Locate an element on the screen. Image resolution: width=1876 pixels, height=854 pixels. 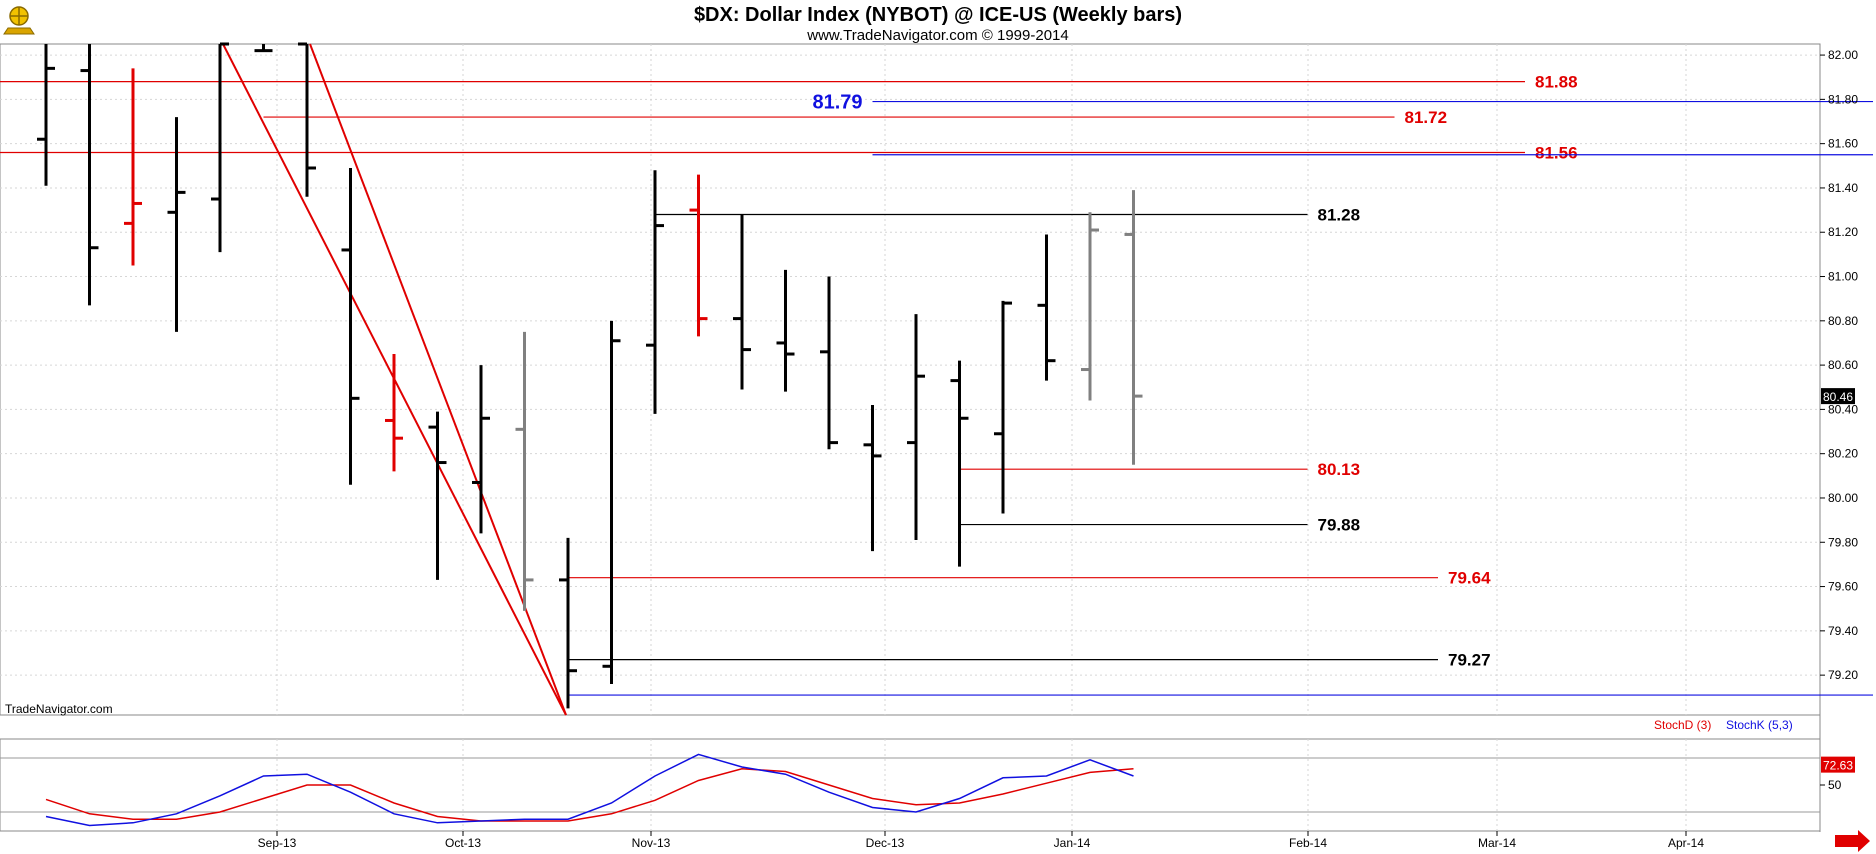
y-tick-label: 81.40 is located at coordinates (1843, 188).